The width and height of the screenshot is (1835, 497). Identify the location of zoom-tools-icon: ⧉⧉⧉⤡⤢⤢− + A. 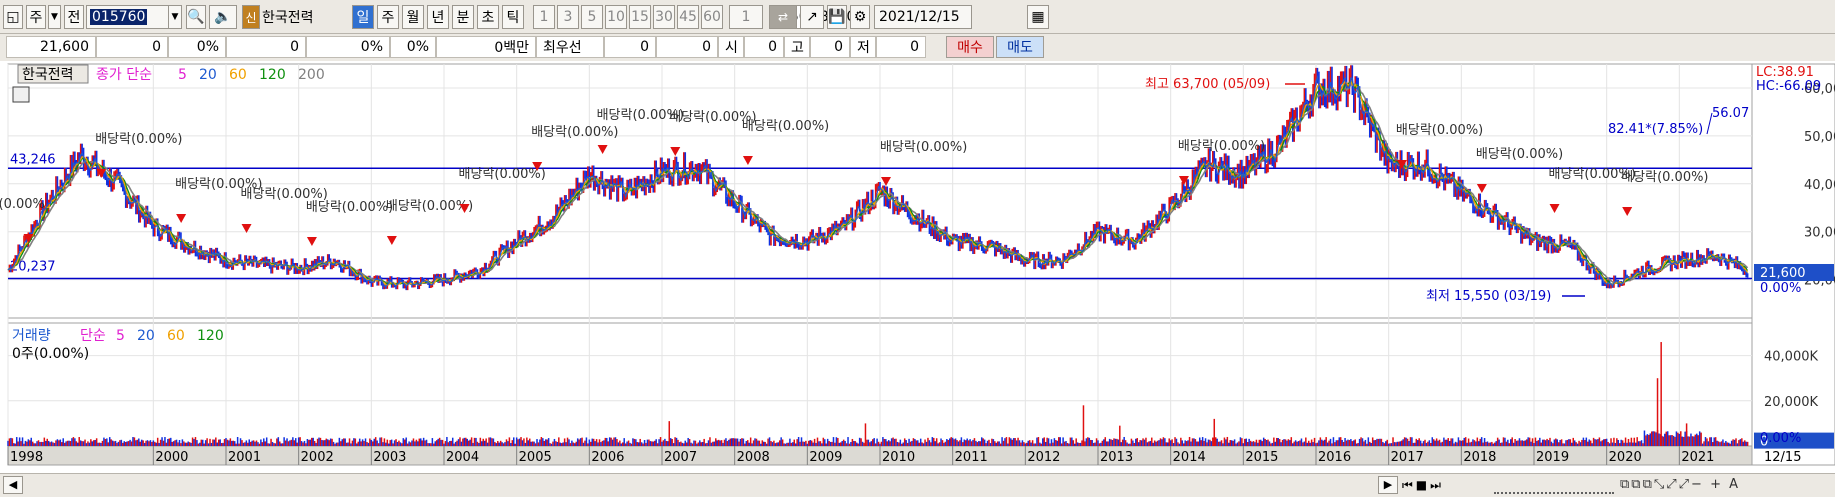
(1680, 484).